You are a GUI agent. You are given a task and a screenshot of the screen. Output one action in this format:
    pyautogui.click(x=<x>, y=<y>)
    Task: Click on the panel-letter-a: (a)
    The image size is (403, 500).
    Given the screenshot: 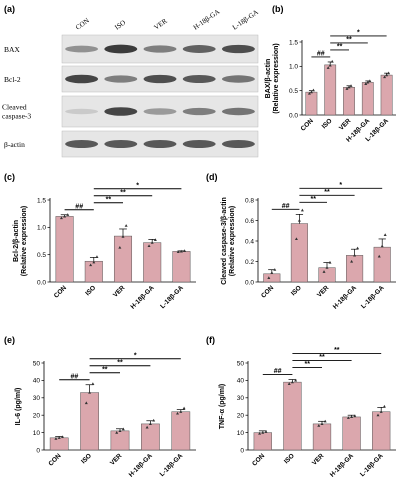 What is the action you would take?
    pyautogui.click(x=9, y=9)
    